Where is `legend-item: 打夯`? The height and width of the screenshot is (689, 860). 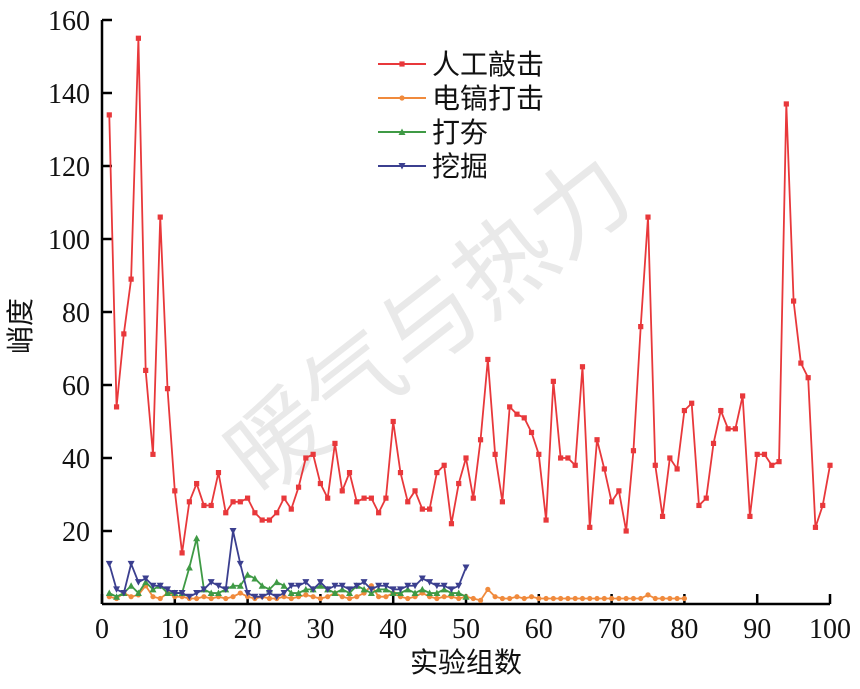 legend-item: 打夯 is located at coordinates (433, 132).